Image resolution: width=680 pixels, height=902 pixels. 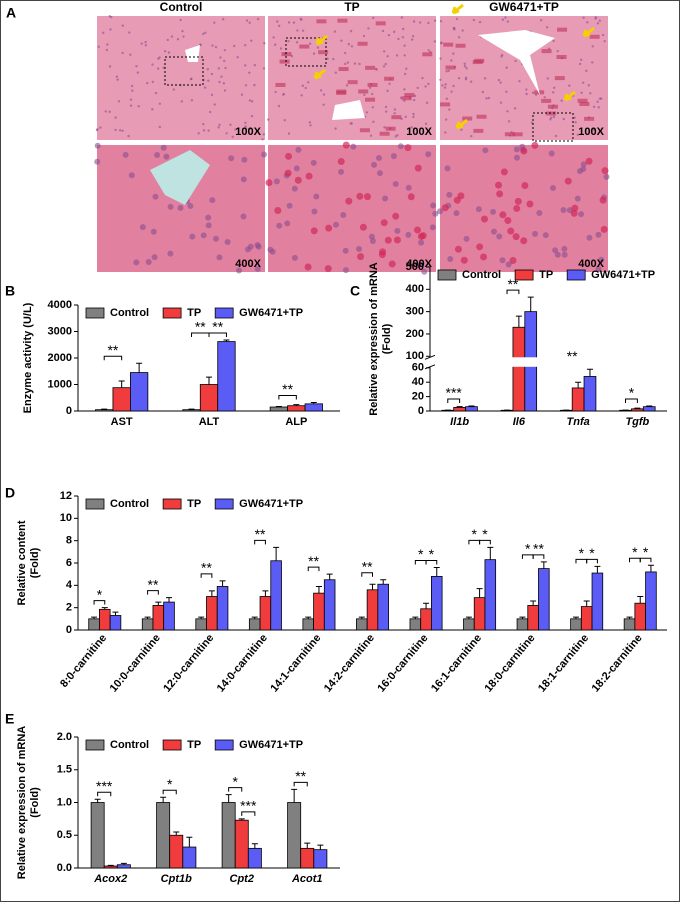 What do you see at coordinates (454, 400) in the screenshot?
I see `significance-bracket` at bounding box center [454, 400].